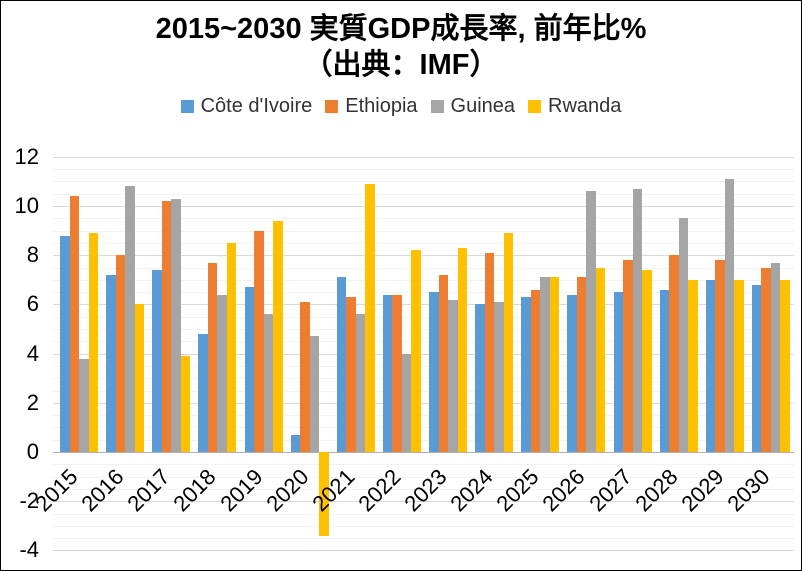  I want to click on bar-2022-guinea, so click(406, 402).